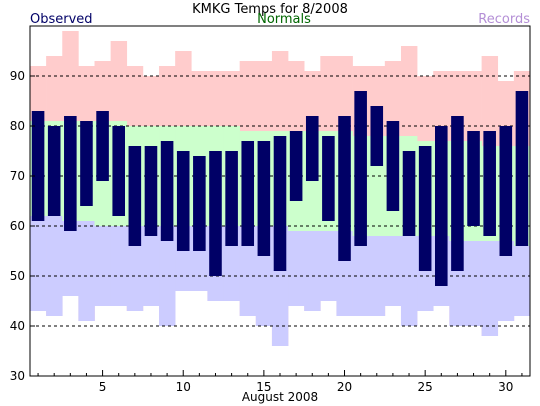 The image size is (540, 406). What do you see at coordinates (504, 19) in the screenshot?
I see `legend-records: Records` at bounding box center [504, 19].